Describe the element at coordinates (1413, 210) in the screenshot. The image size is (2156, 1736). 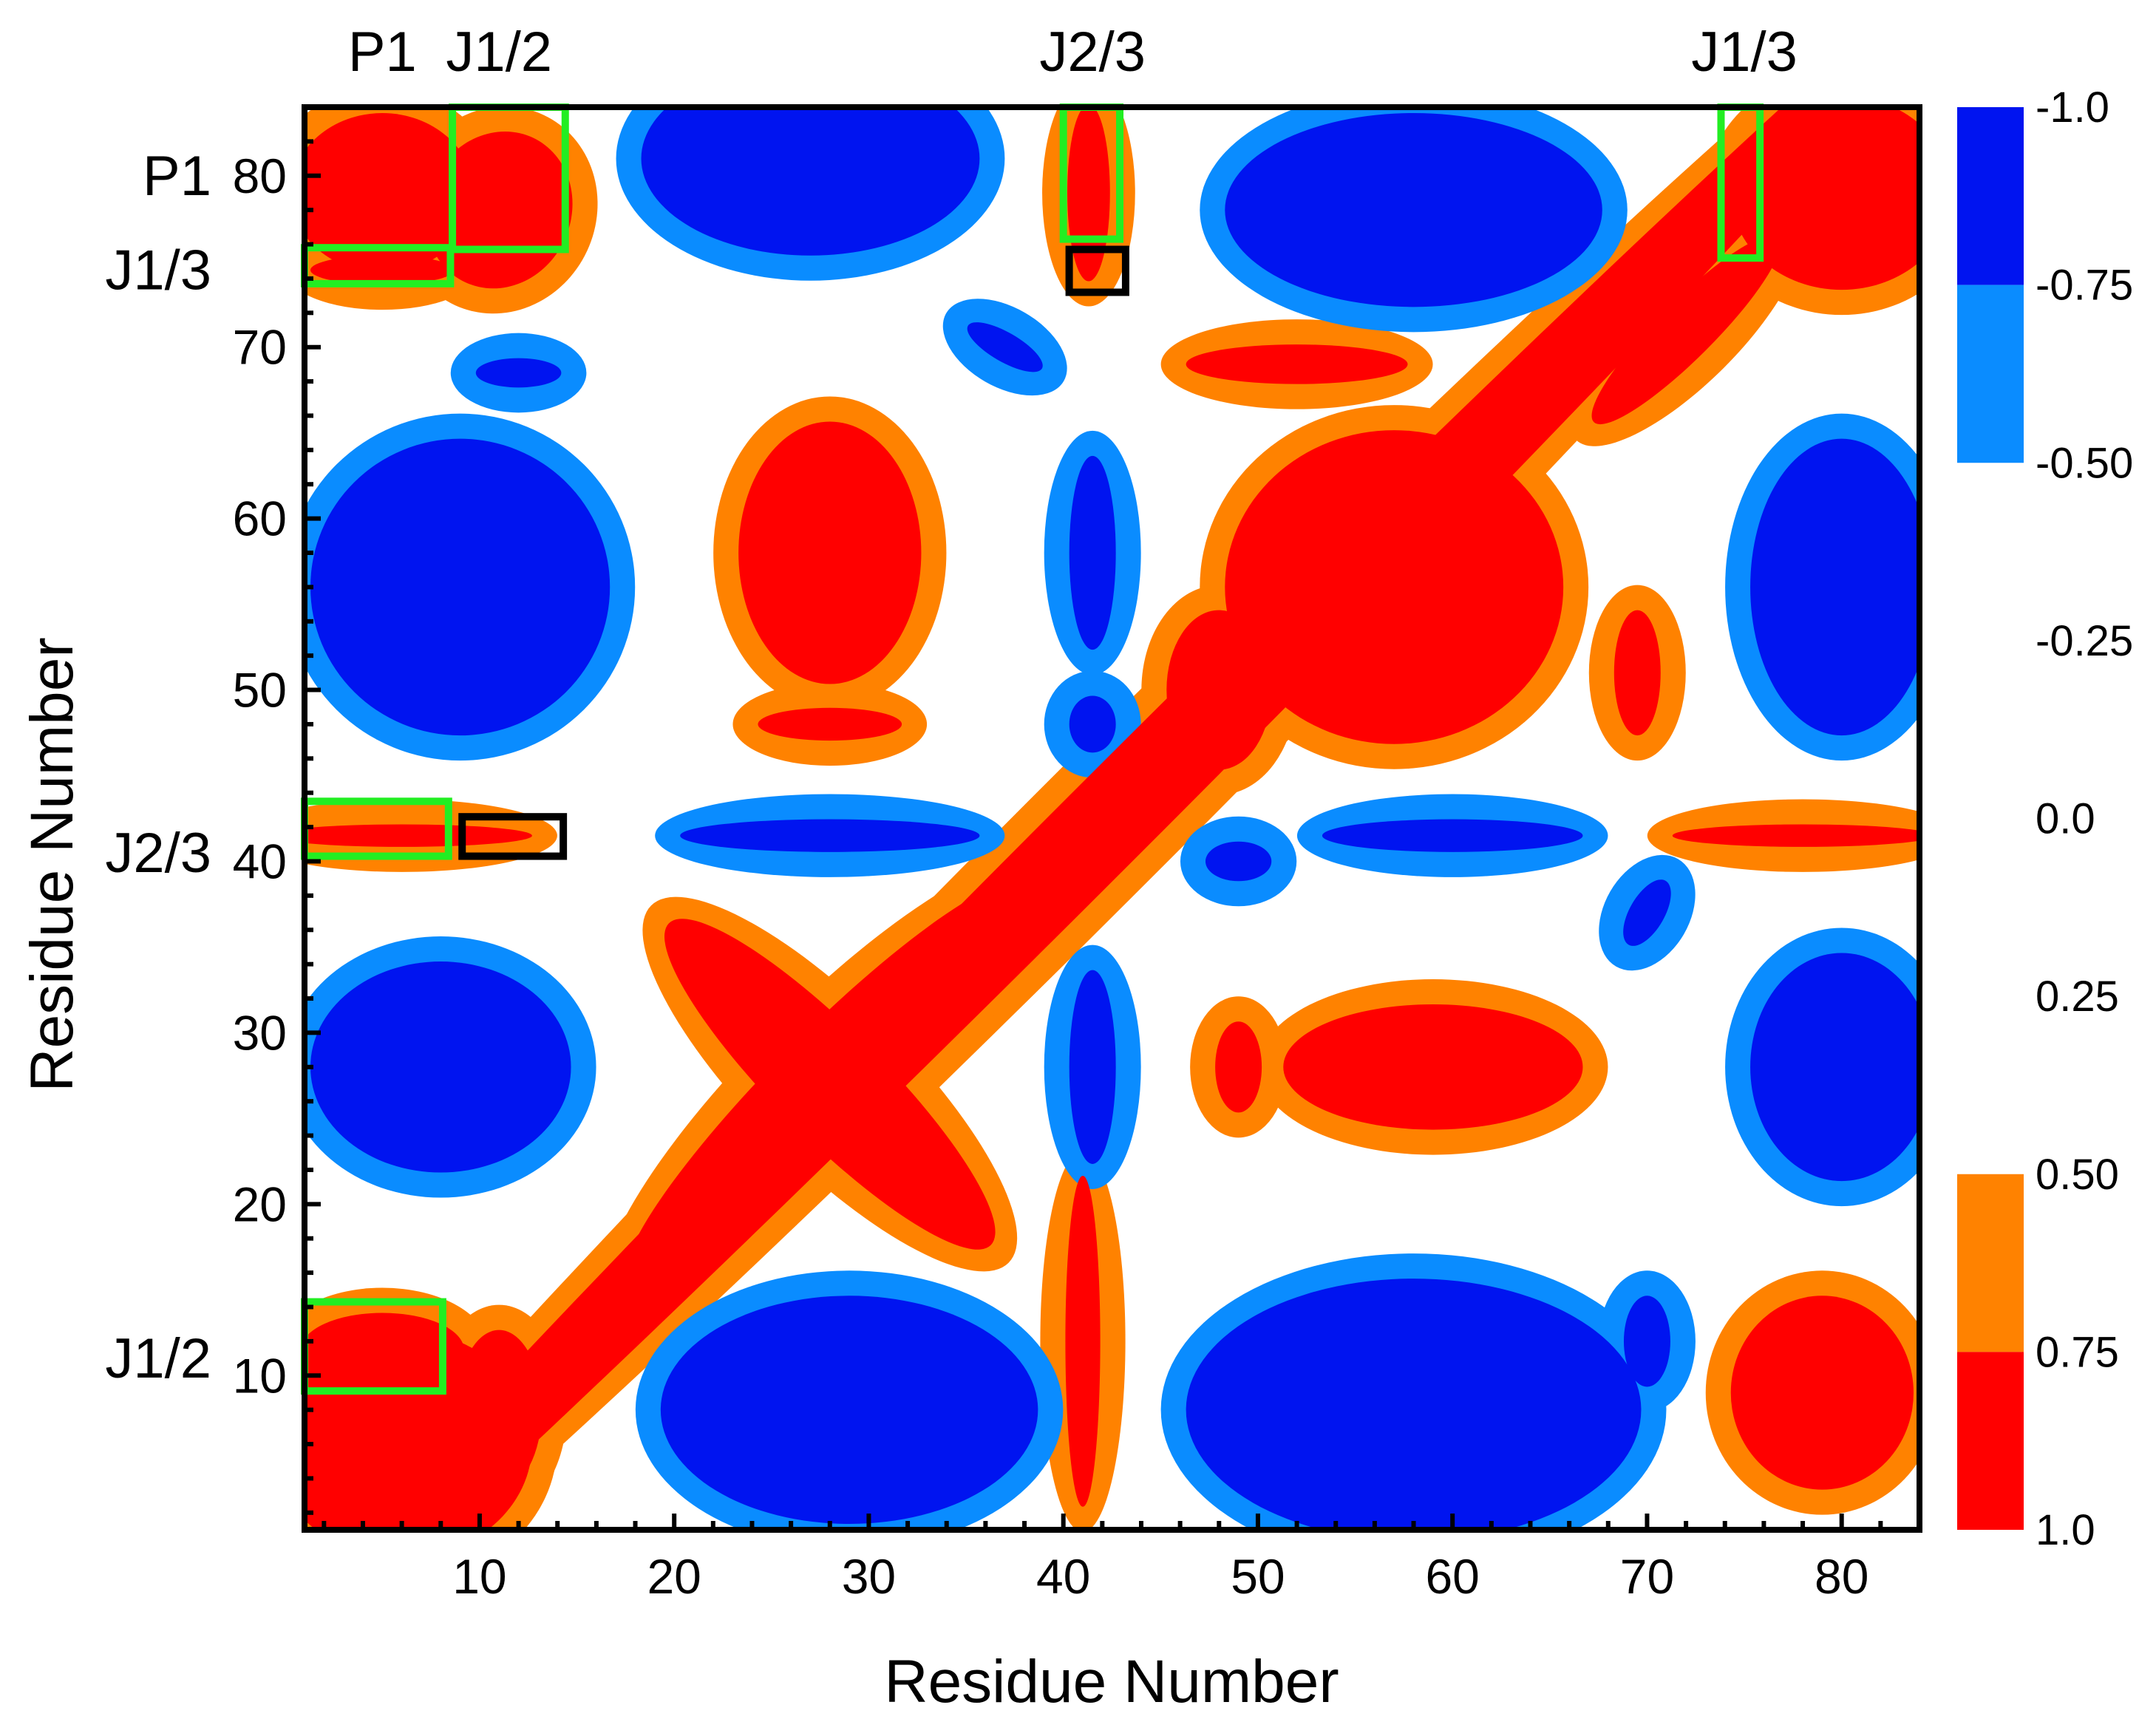
I see `contour-region-inner-neg-top-b` at that location.